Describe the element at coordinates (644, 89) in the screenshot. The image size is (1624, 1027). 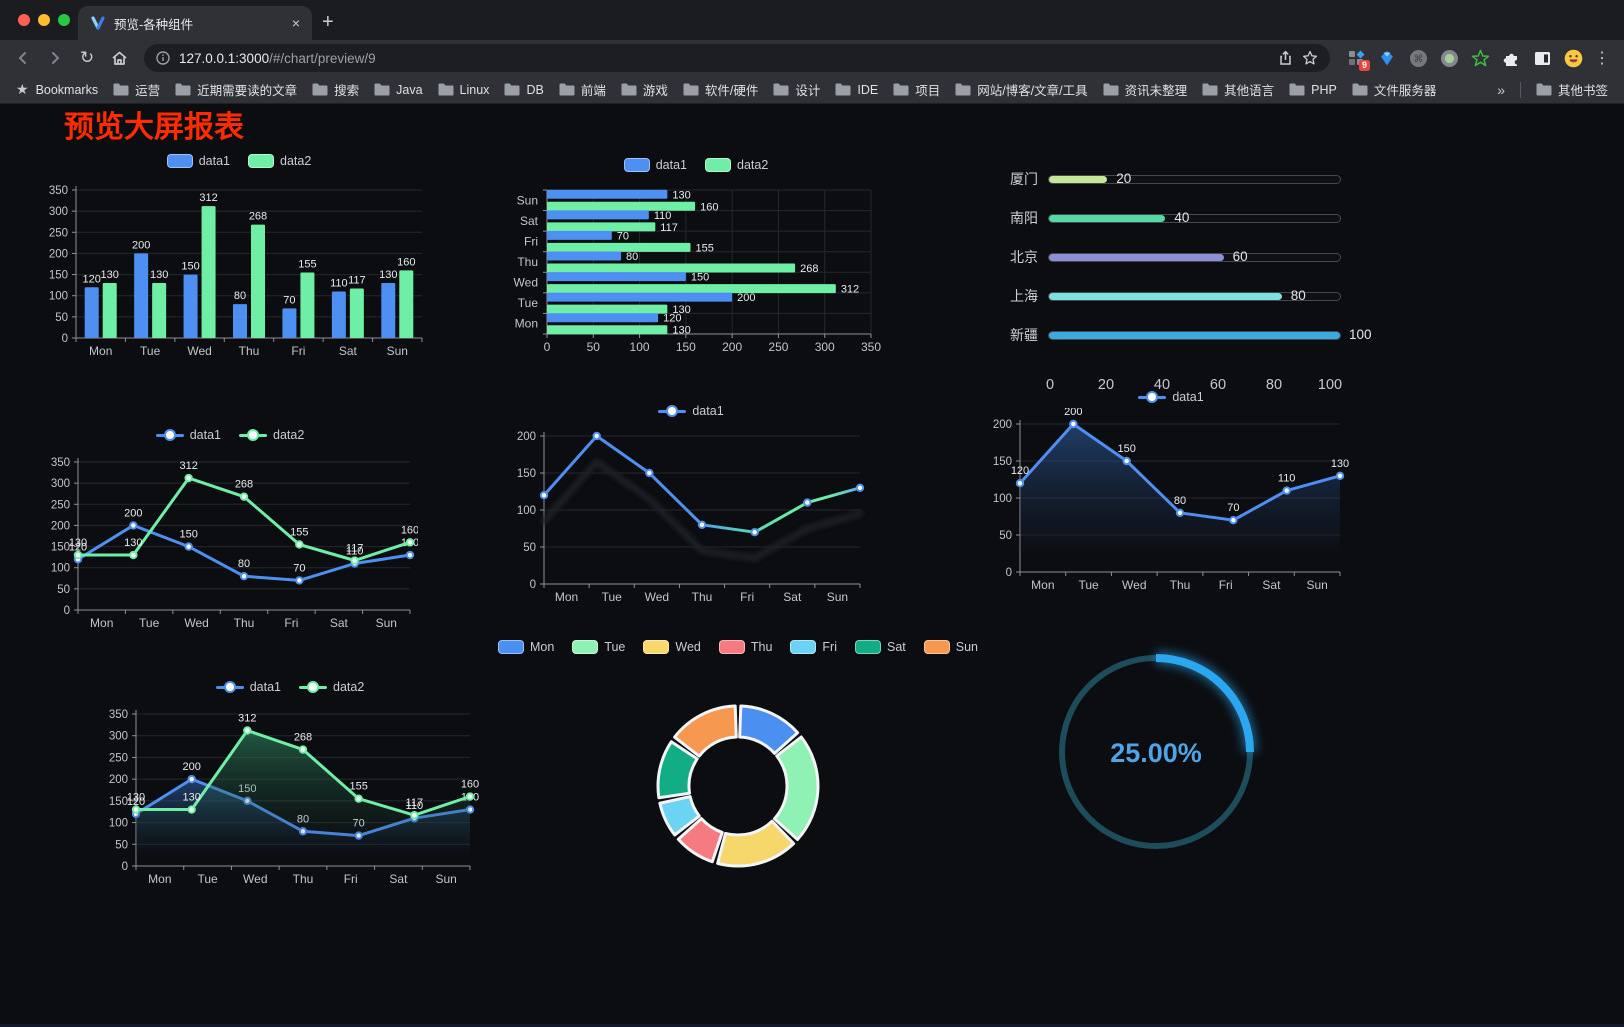
I see `bookmark-folder: 游戏` at that location.